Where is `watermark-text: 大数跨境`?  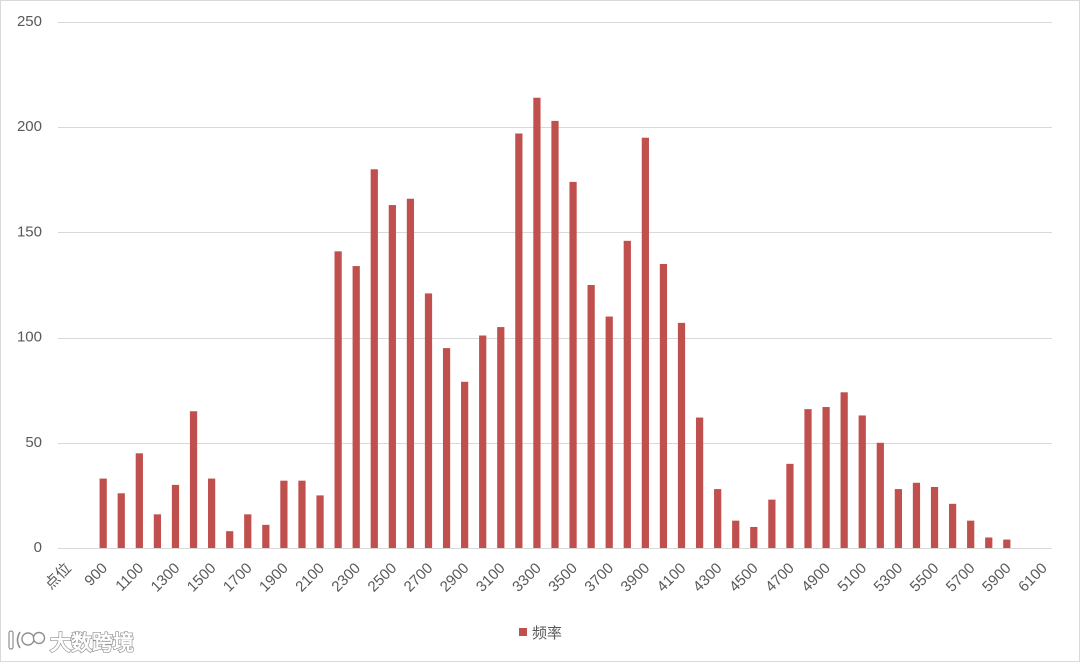 watermark-text: 大数跨境 is located at coordinates (92, 643).